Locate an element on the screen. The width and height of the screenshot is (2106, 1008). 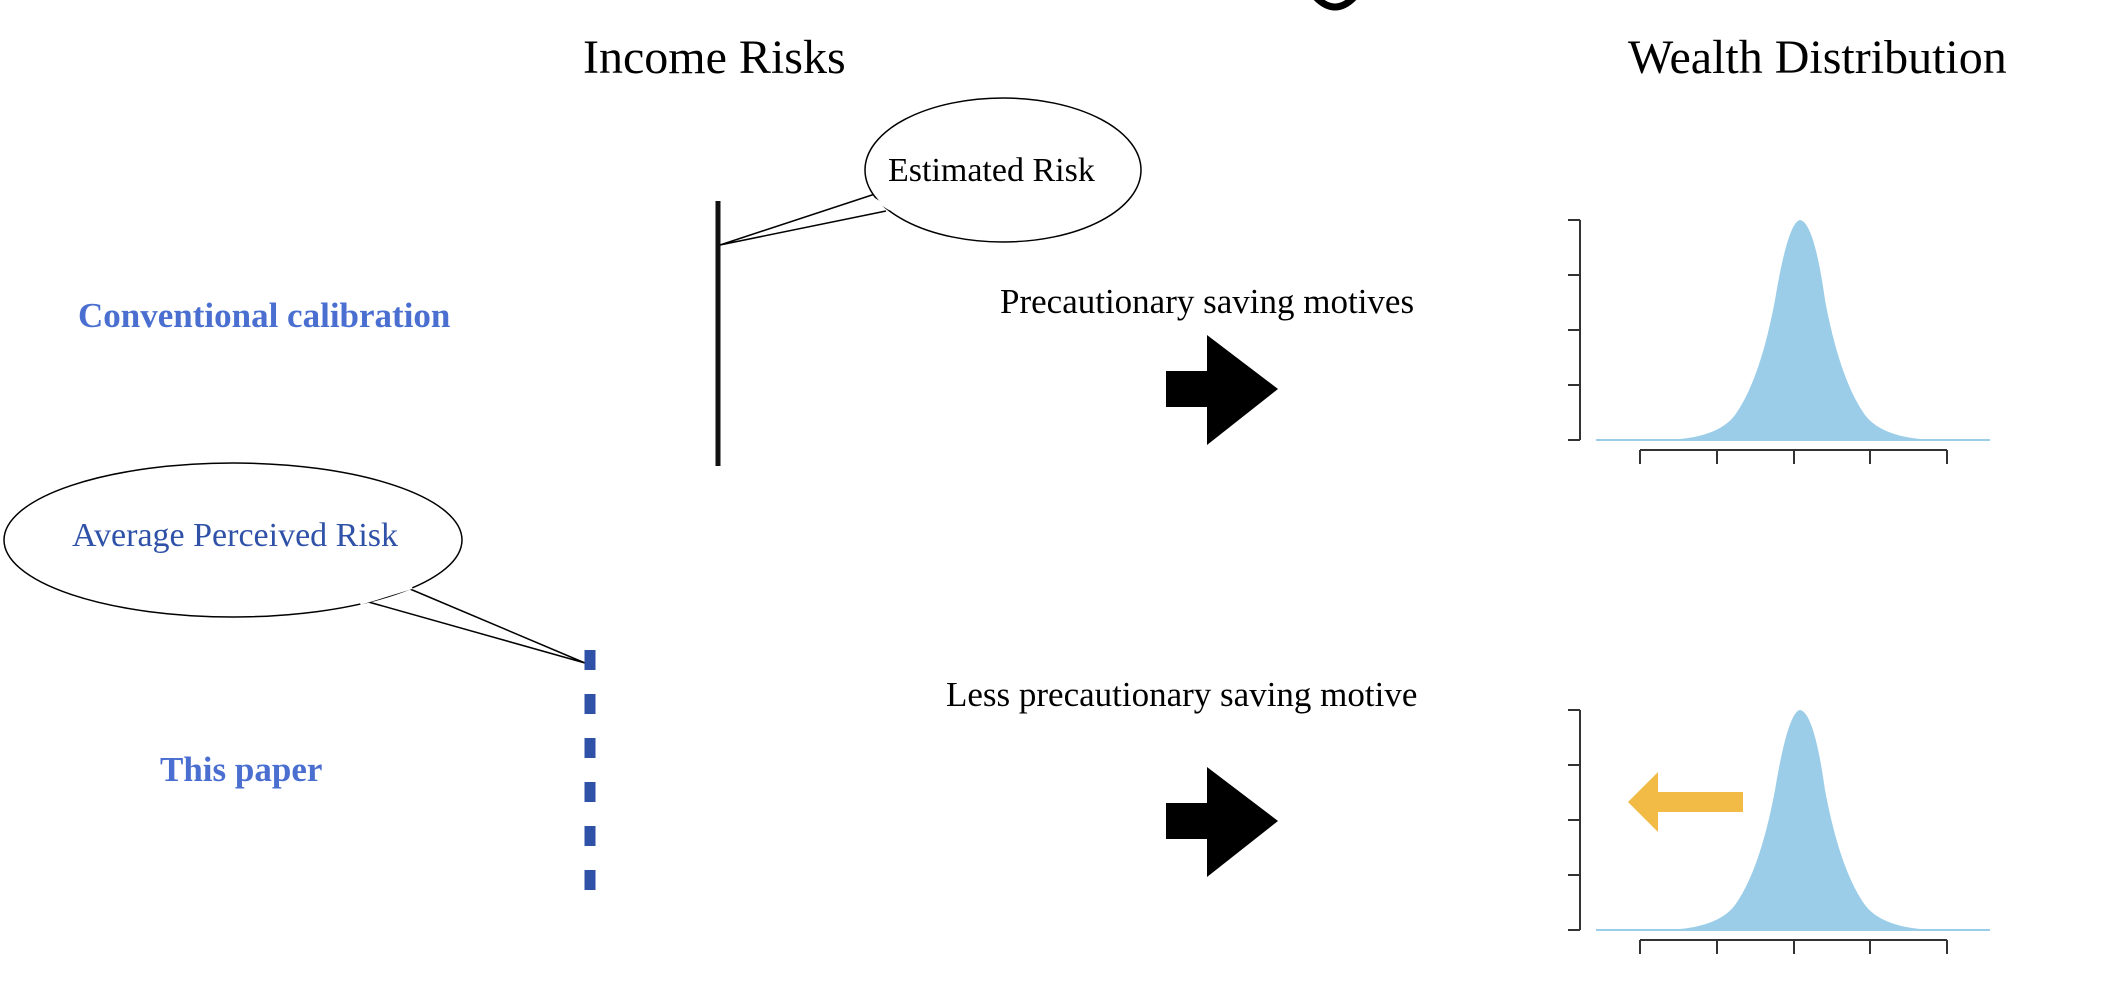
estimated-risk-line is located at coordinates (718, 333).